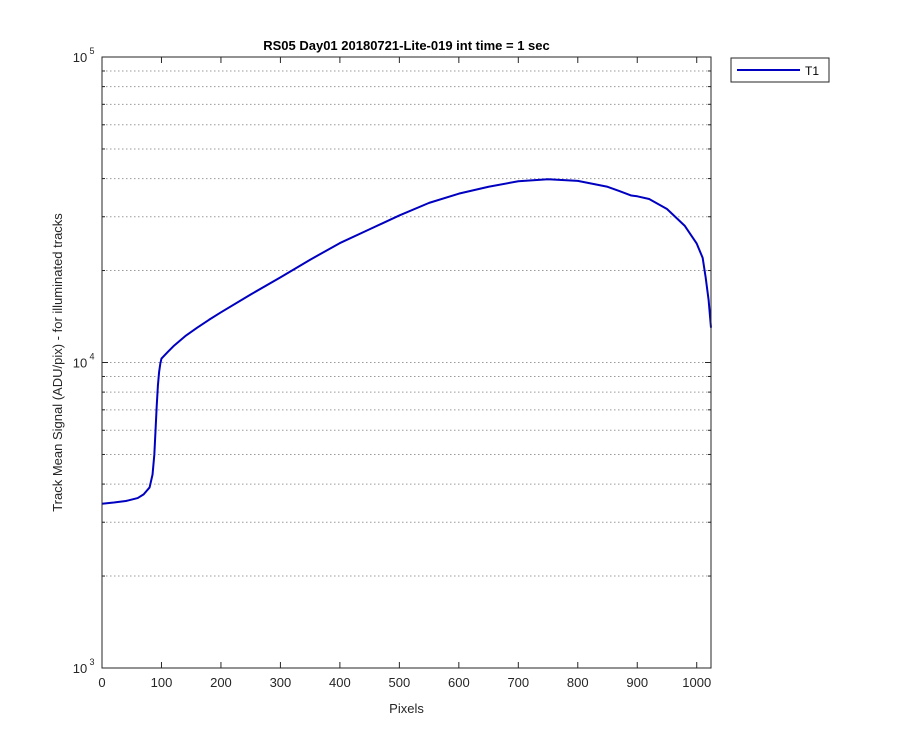  I want to click on legend-label-t1: T1, so click(812, 71).